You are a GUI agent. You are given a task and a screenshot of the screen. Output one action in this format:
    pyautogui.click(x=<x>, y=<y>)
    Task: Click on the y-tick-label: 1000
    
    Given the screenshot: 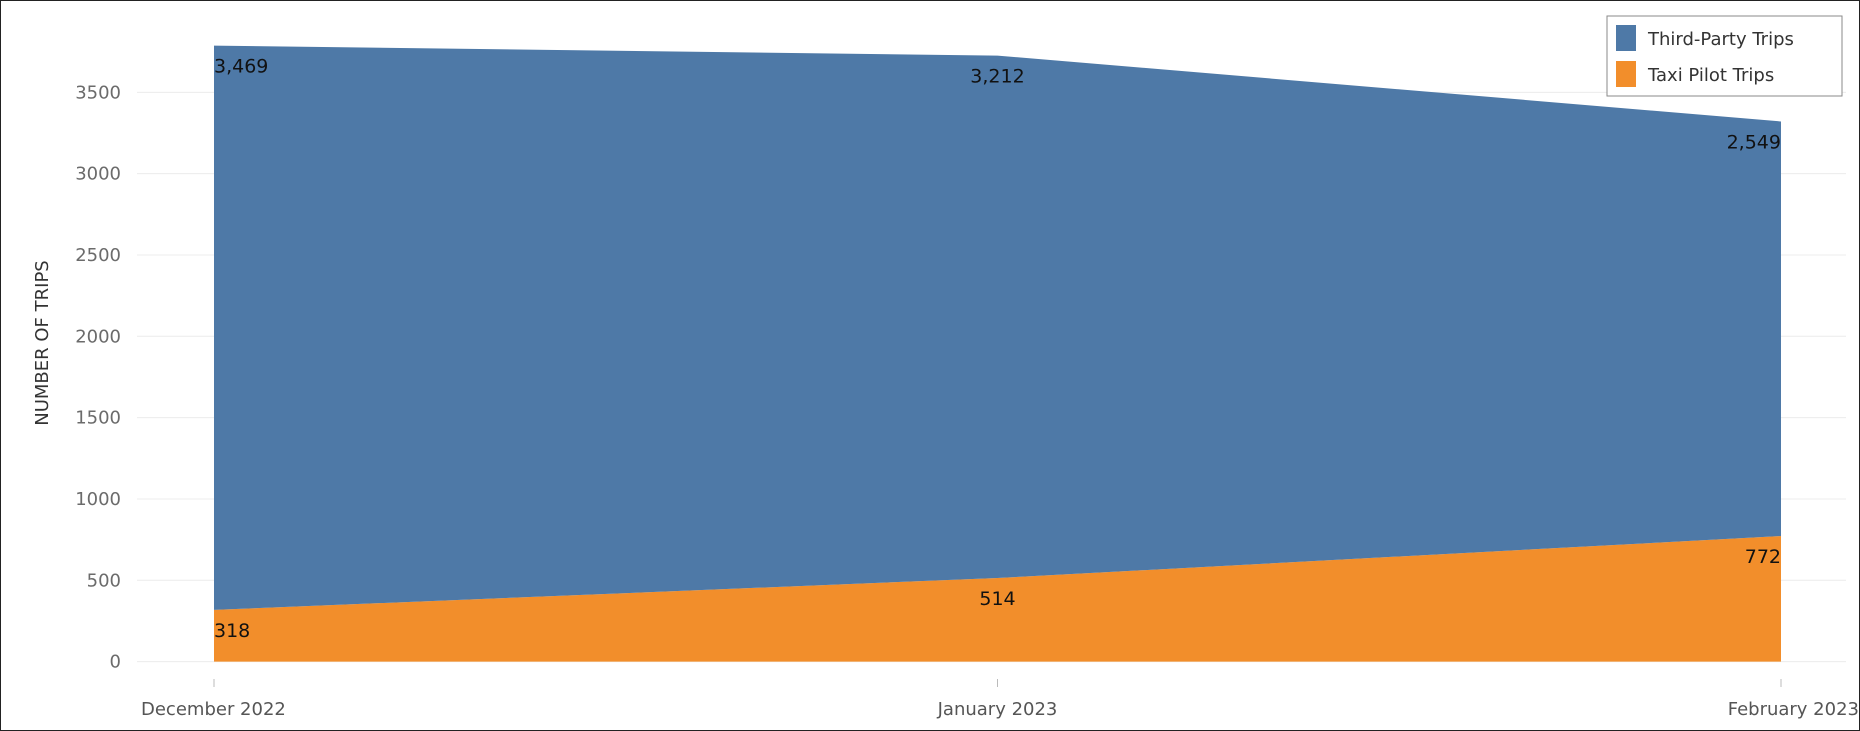 What is the action you would take?
    pyautogui.click(x=98, y=499)
    